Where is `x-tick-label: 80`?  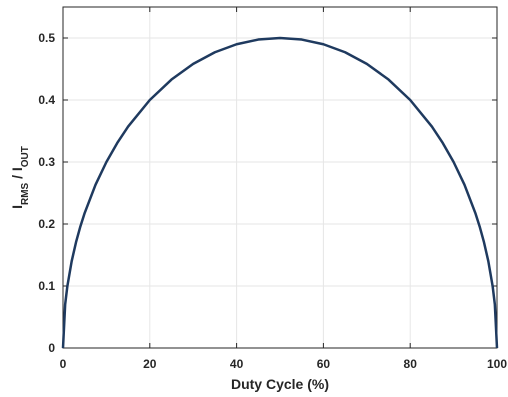
x-tick-label: 80 is located at coordinates (411, 364).